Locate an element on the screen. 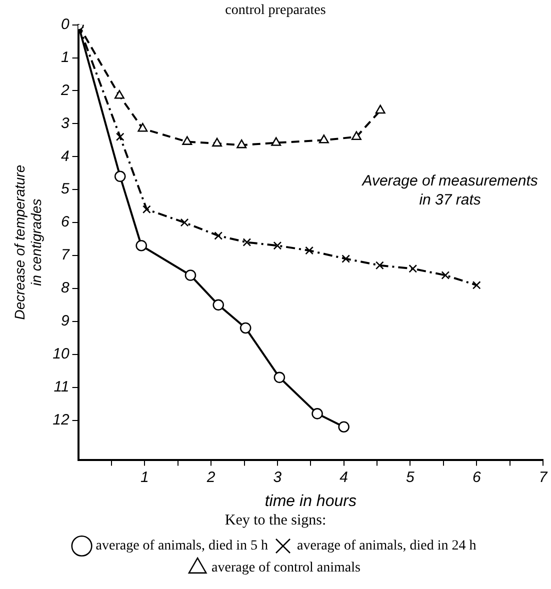  y-axis-title: Decrease of temperature in centigrades is located at coordinates (27, 242).